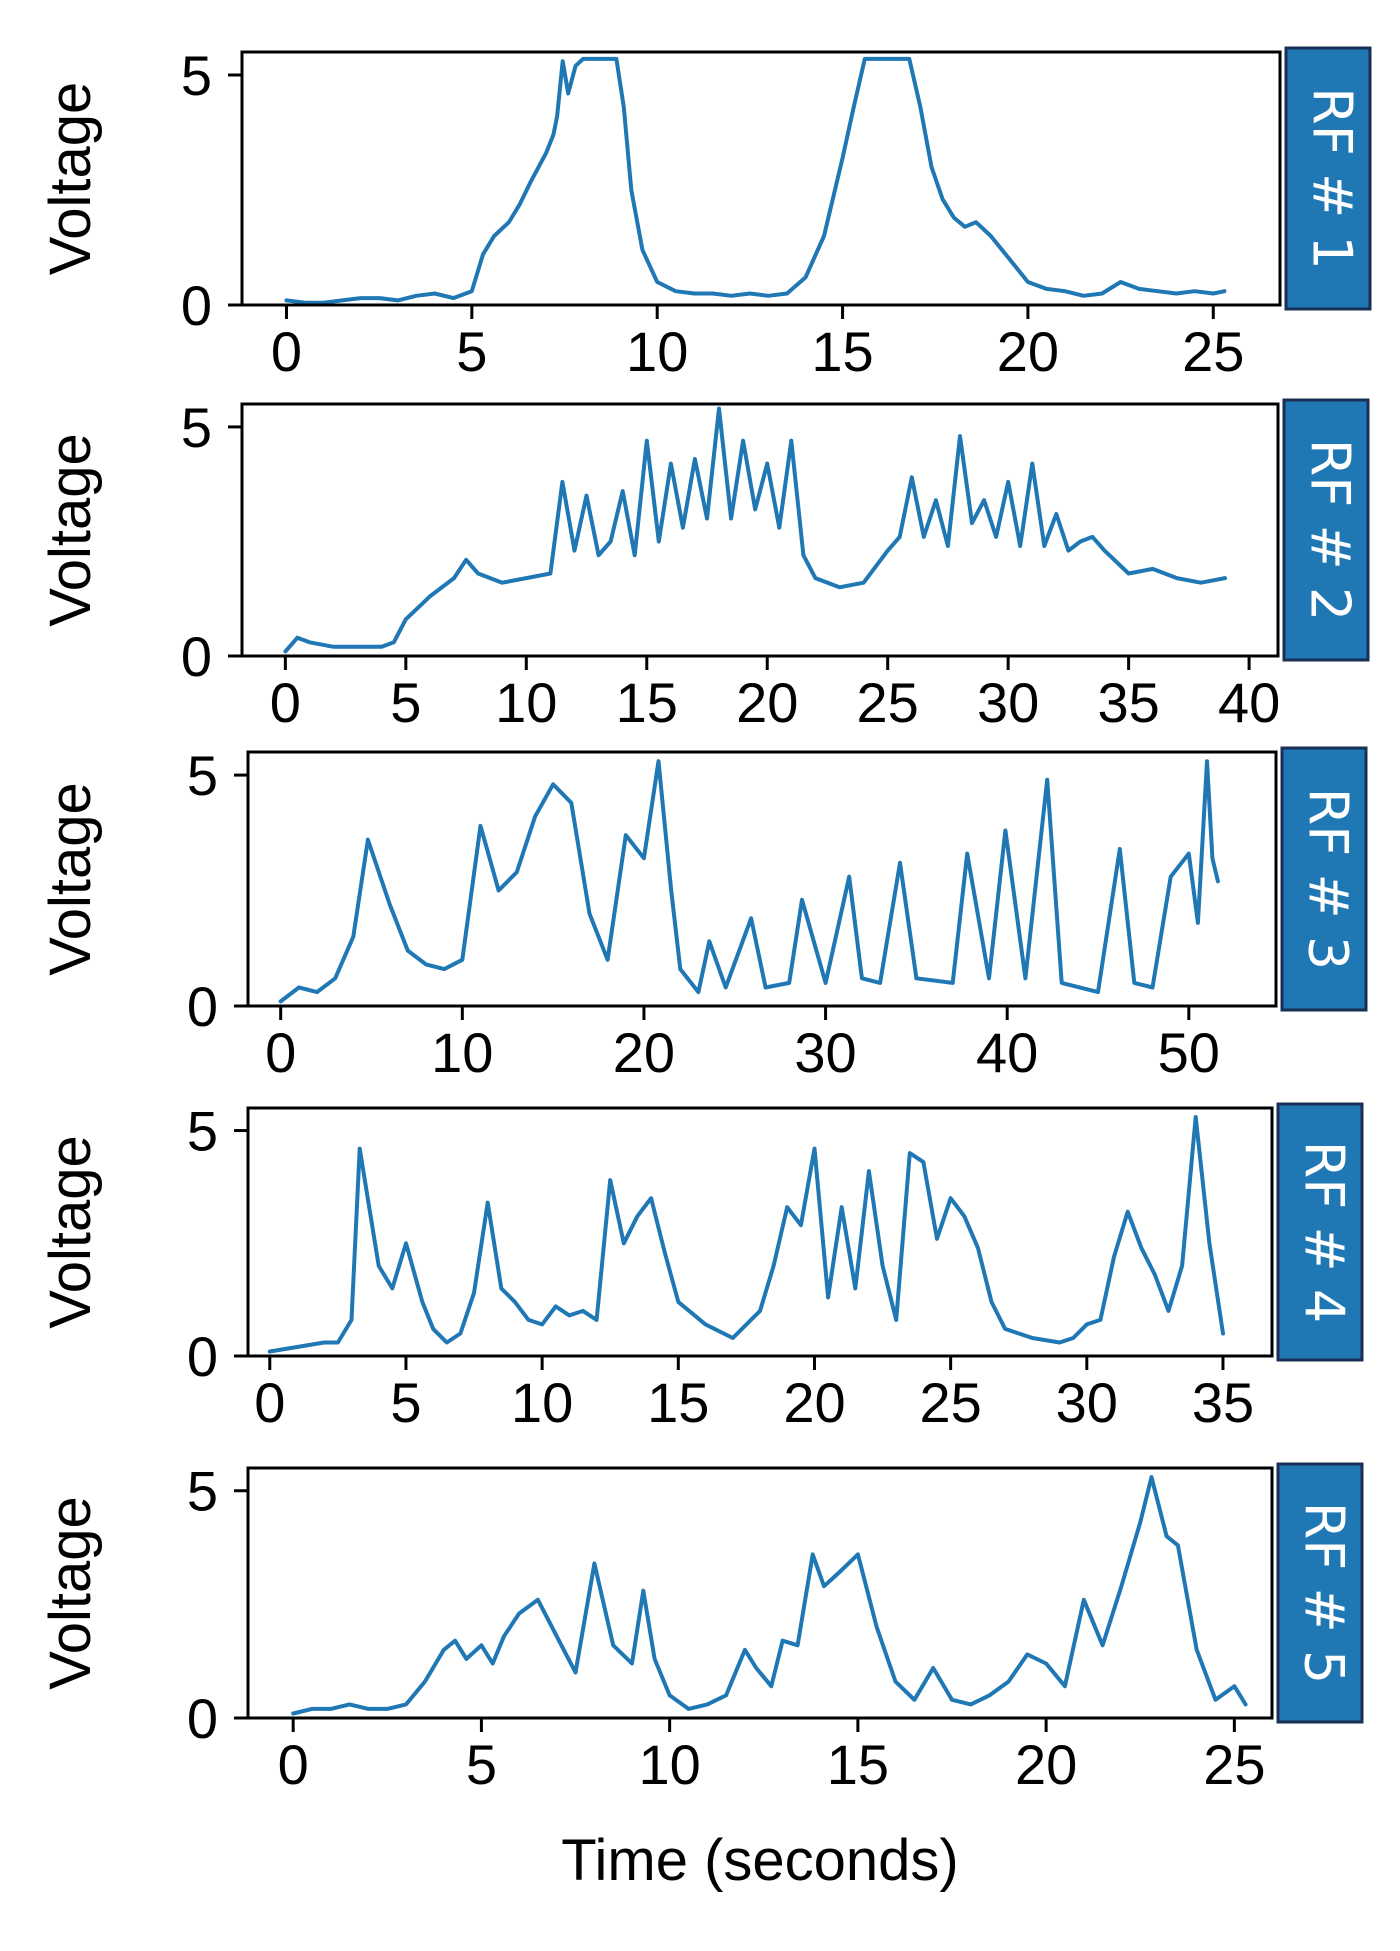 This screenshot has width=1400, height=1951. I want to click on panel-label: RF # 3, so click(1327, 879).